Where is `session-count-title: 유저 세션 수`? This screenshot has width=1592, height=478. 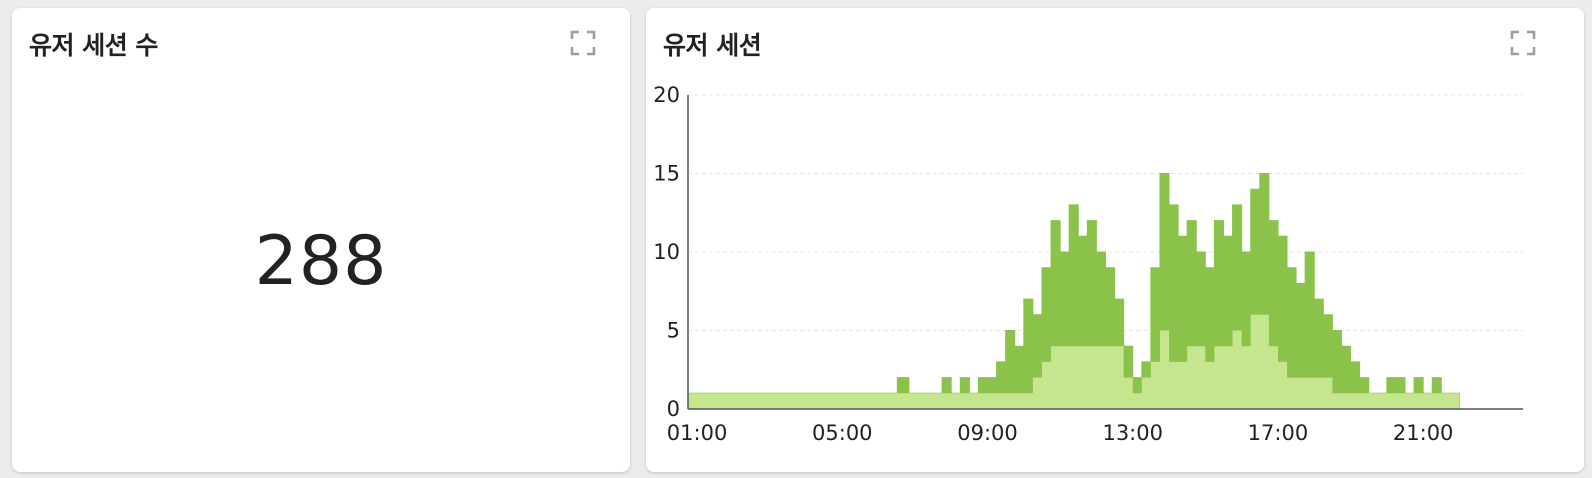 session-count-title: 유저 세션 수 is located at coordinates (93, 45).